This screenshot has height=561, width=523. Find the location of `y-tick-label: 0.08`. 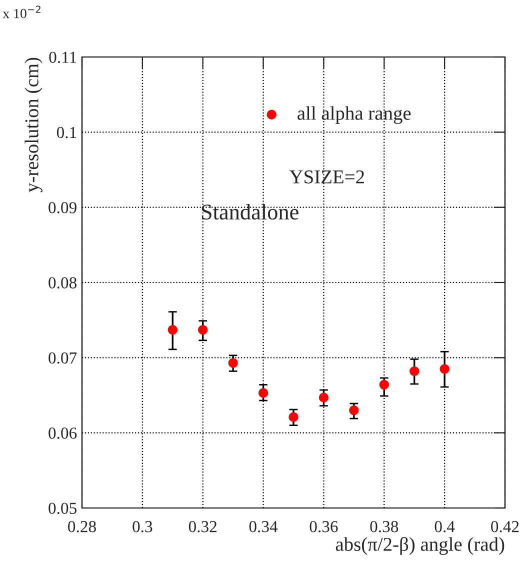

y-tick-label: 0.08 is located at coordinates (62, 283).